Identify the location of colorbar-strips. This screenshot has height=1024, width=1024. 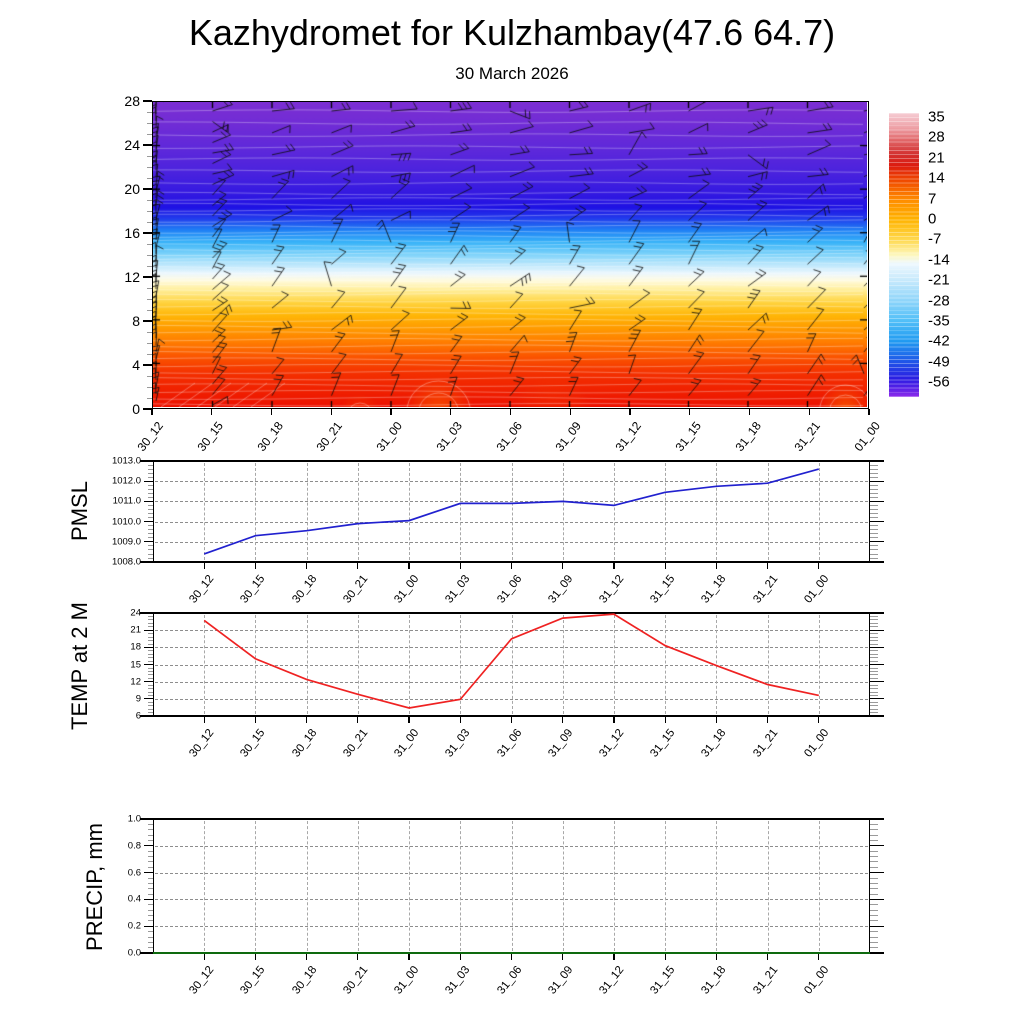
(904, 255).